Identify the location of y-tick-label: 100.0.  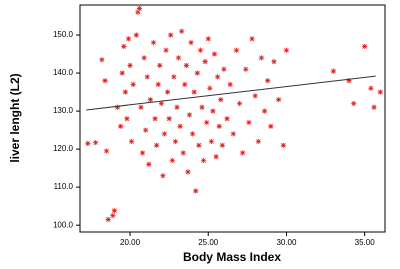
(63, 224).